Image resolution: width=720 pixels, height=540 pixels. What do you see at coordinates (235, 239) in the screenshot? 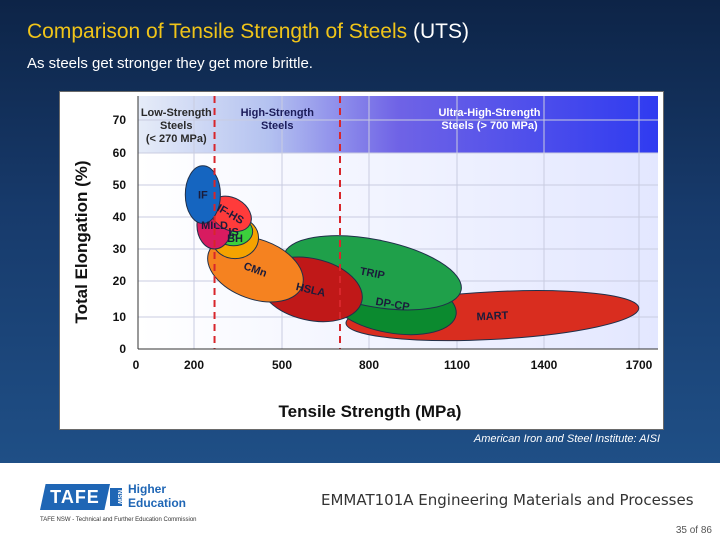
I see `region-label: BH` at bounding box center [235, 239].